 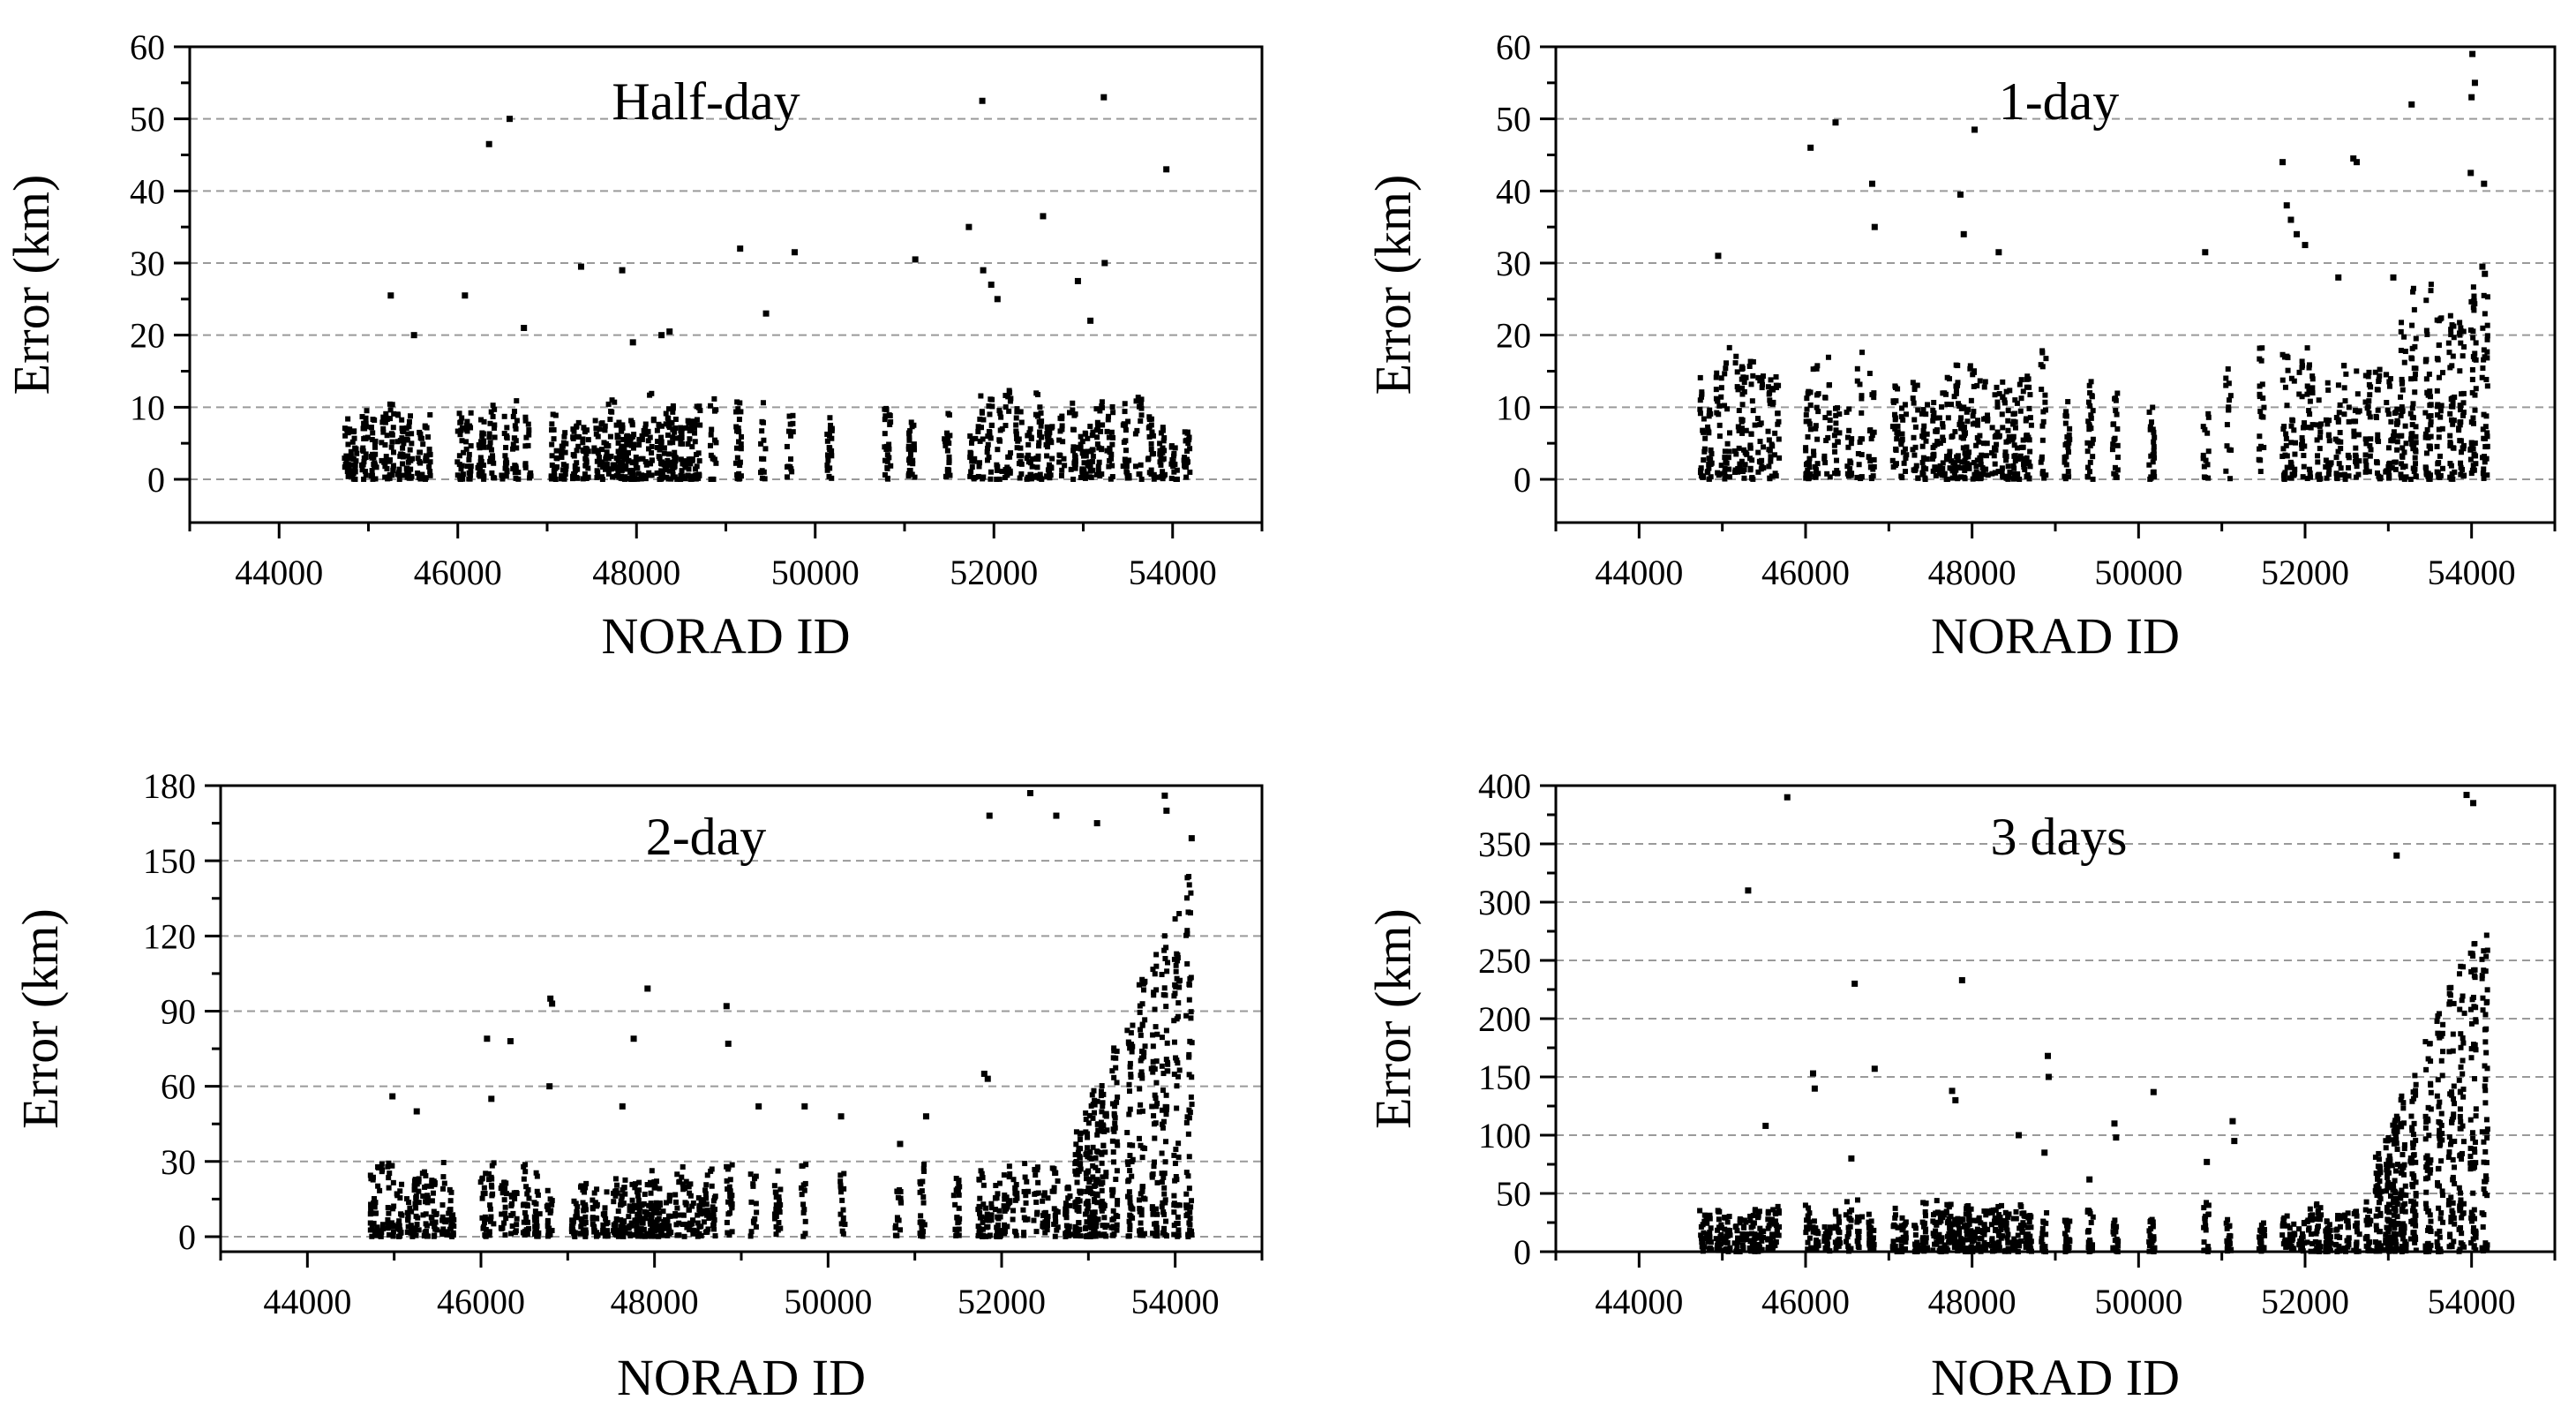 What do you see at coordinates (307, 1301) in the screenshot?
I see `x-tick-label: 44000` at bounding box center [307, 1301].